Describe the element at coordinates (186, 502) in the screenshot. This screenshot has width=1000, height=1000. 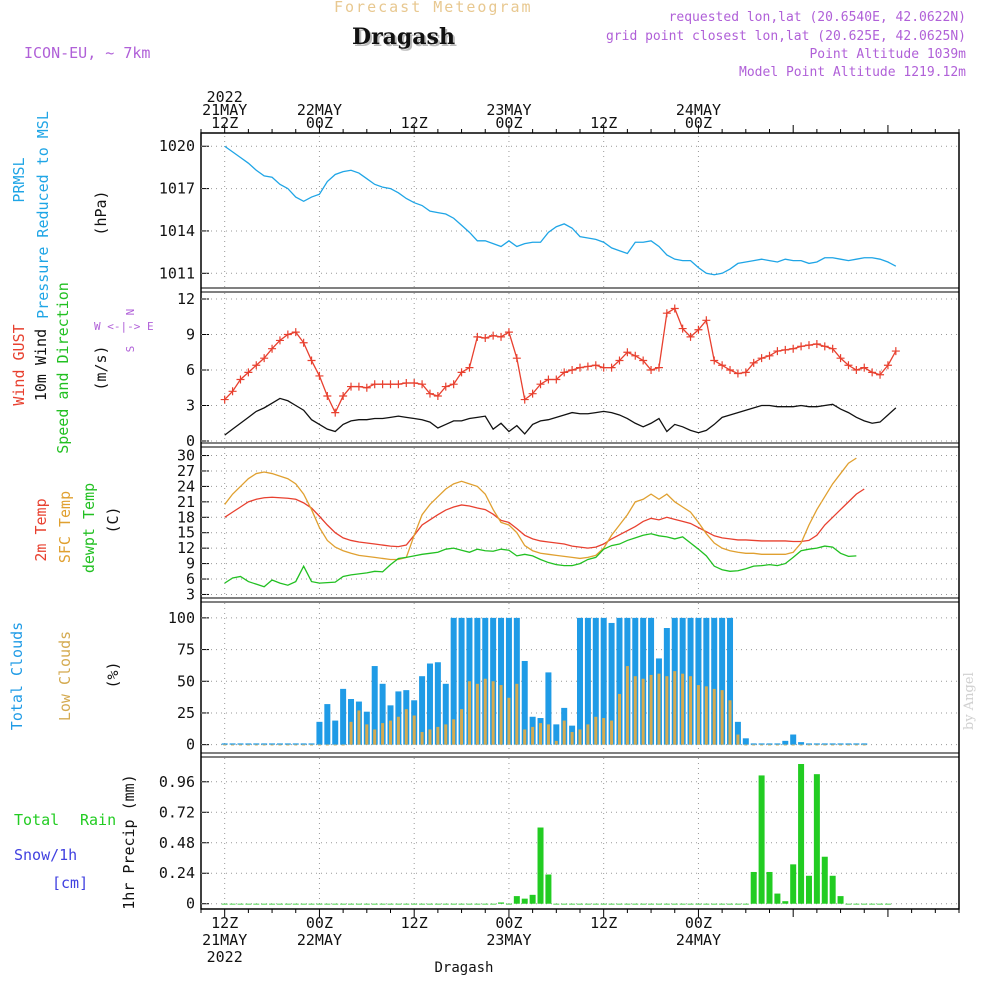
I see `y-tick-label: 21` at that location.